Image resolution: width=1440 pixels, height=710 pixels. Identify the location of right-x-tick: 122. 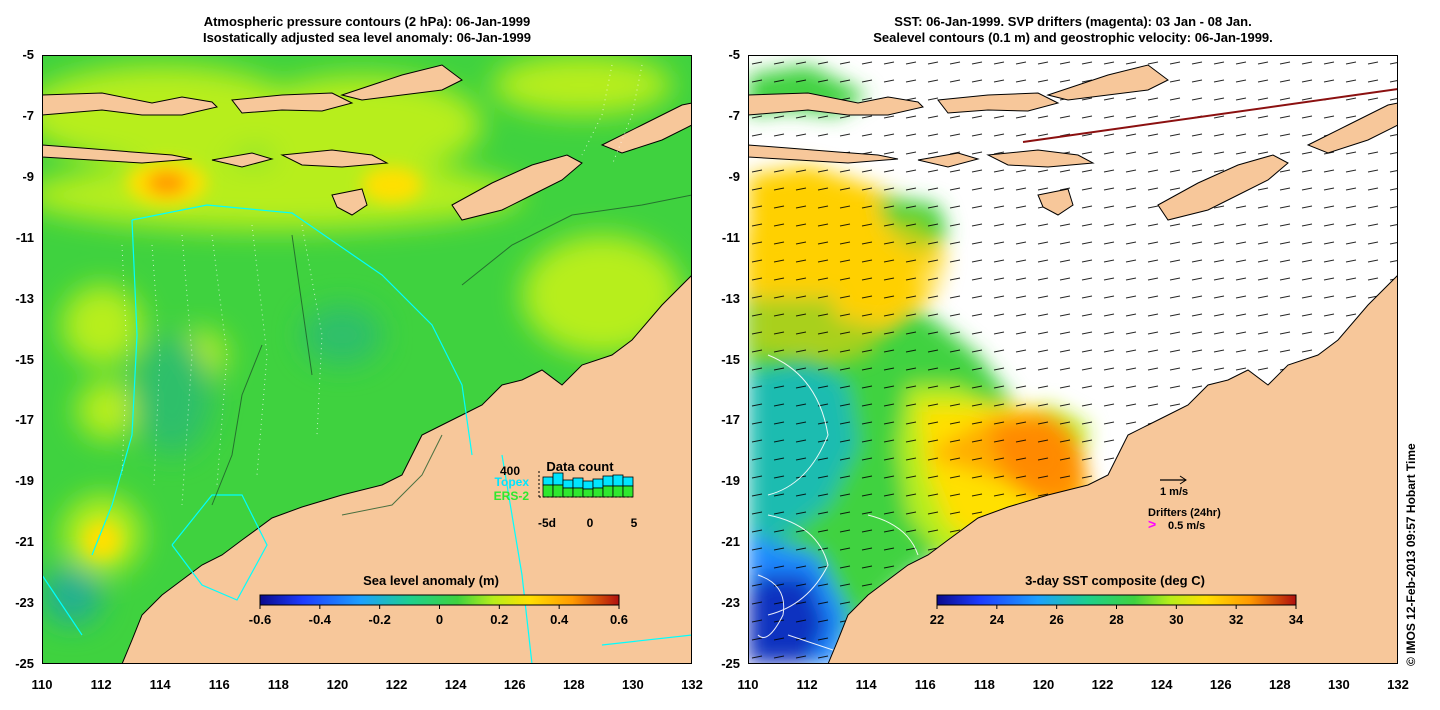
(1102, 684).